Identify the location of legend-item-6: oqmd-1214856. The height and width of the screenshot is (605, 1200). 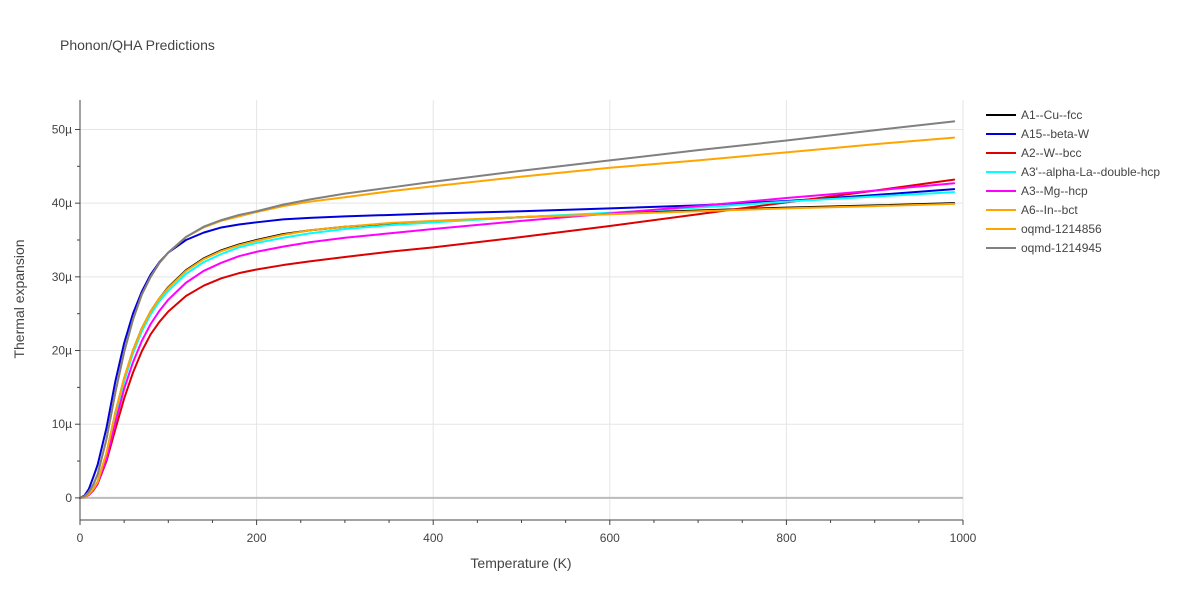
(1044, 229).